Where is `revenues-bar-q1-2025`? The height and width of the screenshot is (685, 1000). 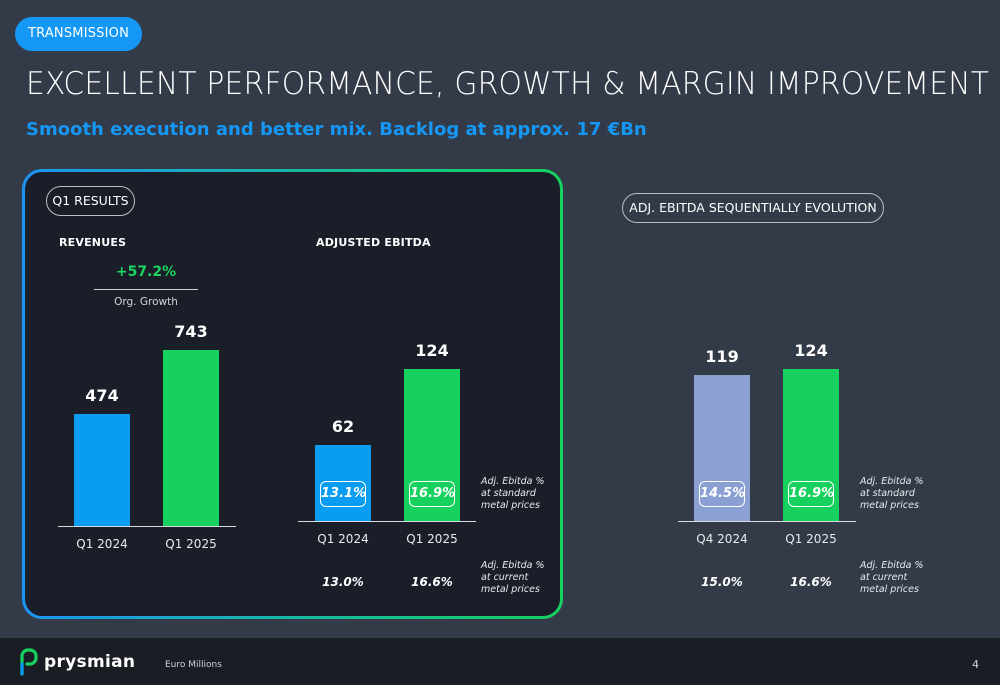
revenues-bar-q1-2025 is located at coordinates (191, 438).